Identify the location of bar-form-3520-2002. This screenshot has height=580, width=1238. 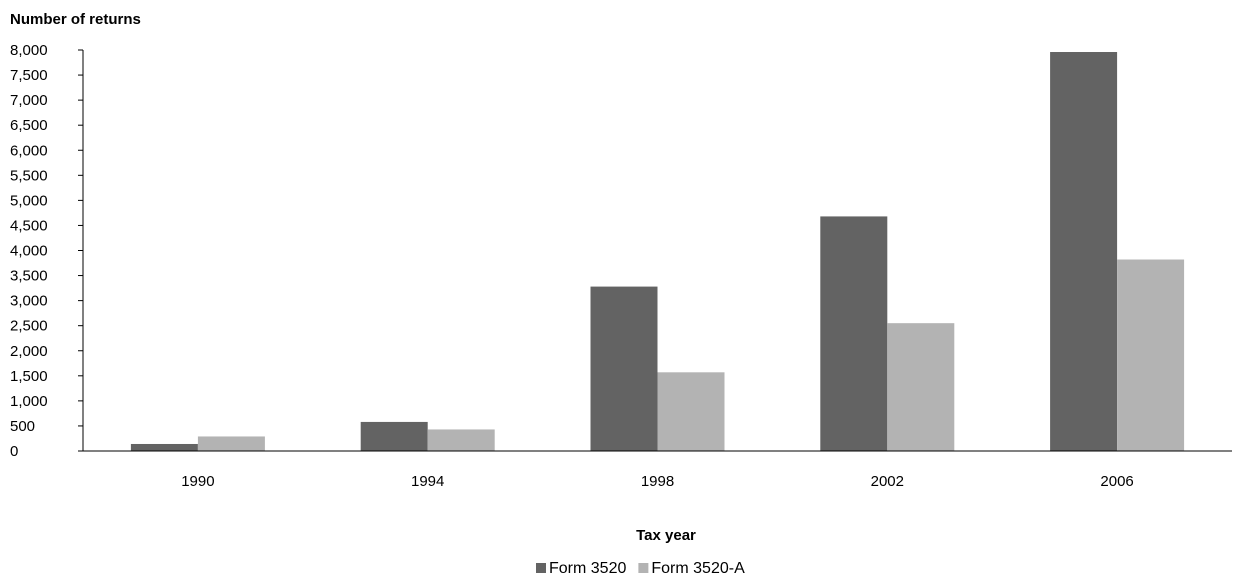
(854, 333).